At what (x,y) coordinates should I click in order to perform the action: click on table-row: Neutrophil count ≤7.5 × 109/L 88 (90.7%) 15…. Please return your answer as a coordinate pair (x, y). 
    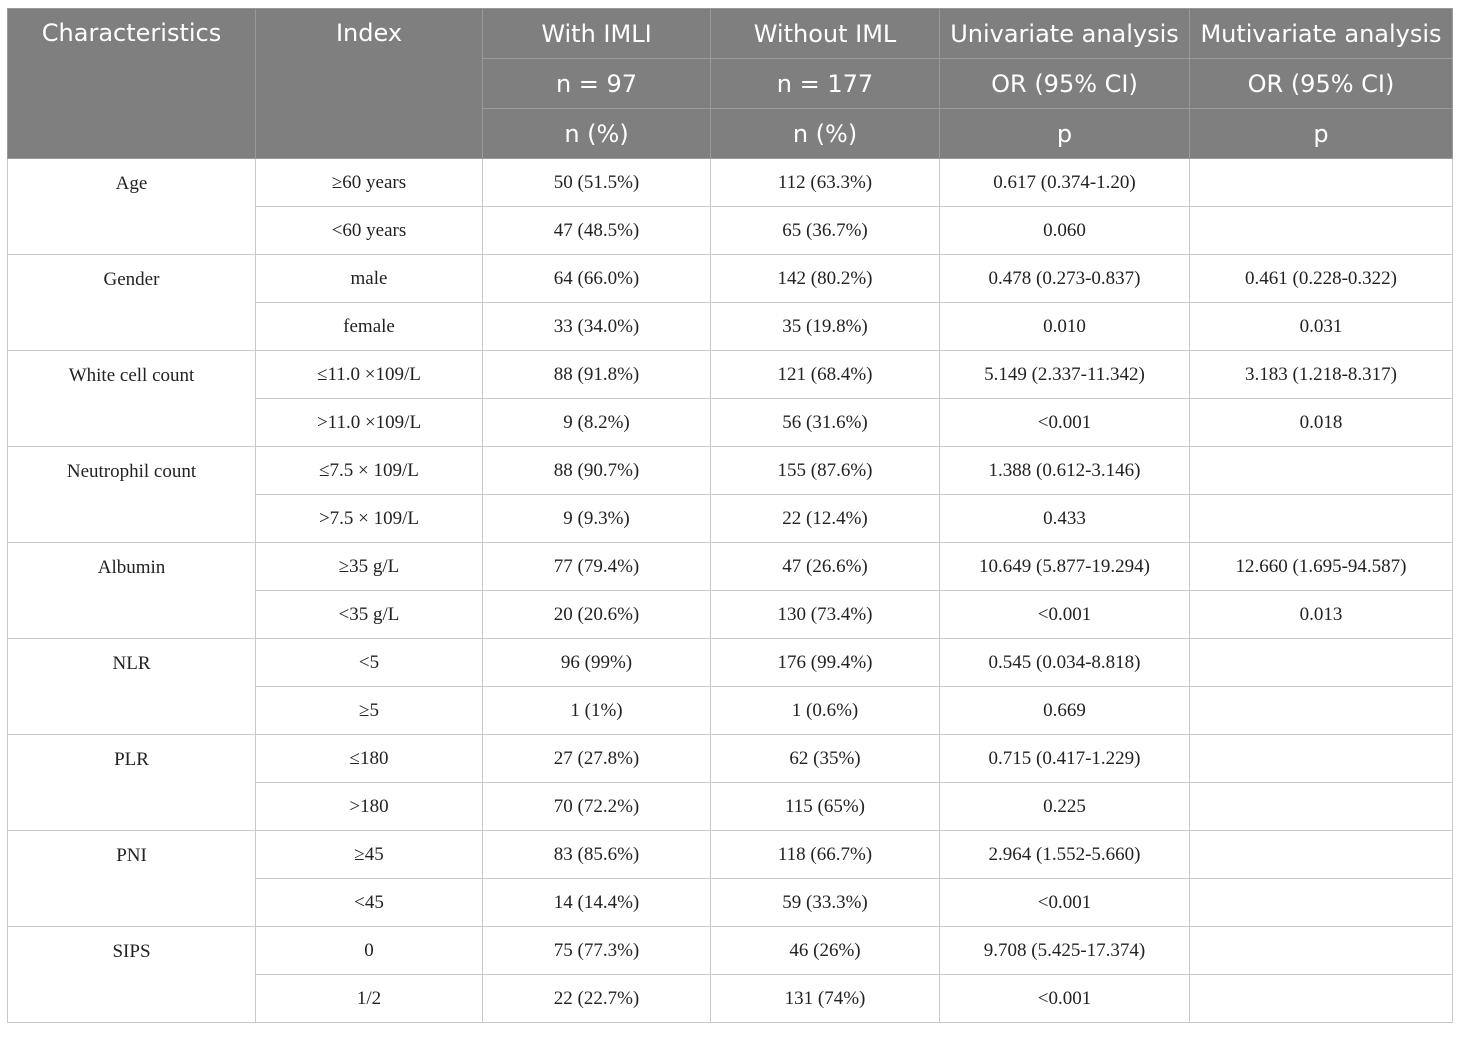
    Looking at the image, I should click on (730, 494).